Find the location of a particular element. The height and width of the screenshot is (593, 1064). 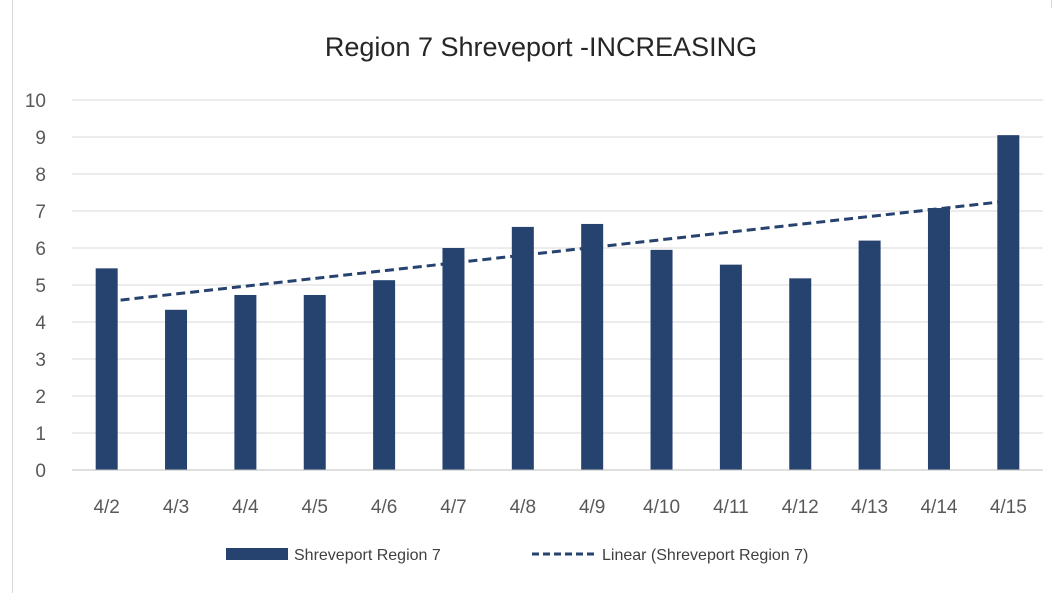

x-tick-label: 4/11 is located at coordinates (731, 507).